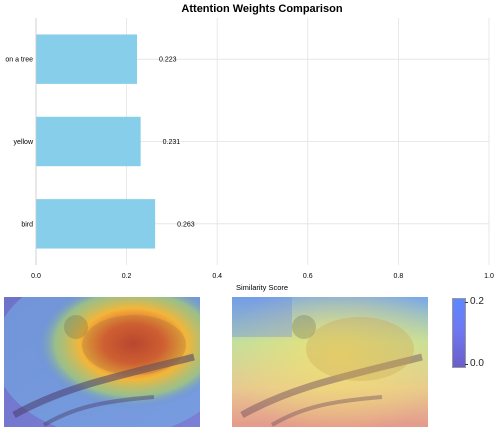 The height and width of the screenshot is (433, 500). I want to click on x-tick-label: 0.6, so click(308, 276).